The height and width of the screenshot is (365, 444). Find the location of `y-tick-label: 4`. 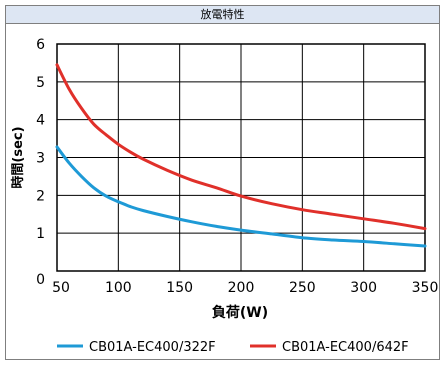

y-tick-label: 4 is located at coordinates (40, 121).